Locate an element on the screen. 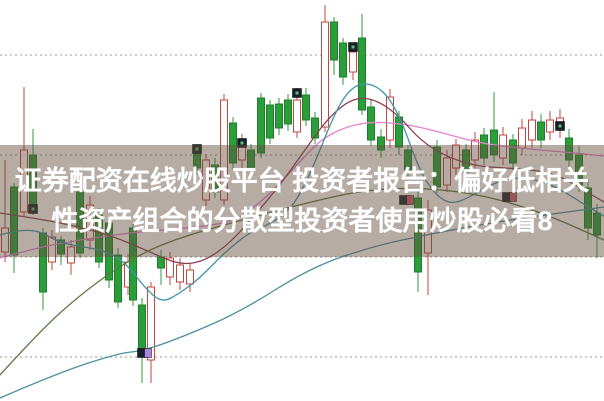 This screenshot has width=604, height=401. banner-line-2: 性资产组合的分散型投资者使用炒股必看8 is located at coordinates (302, 221).